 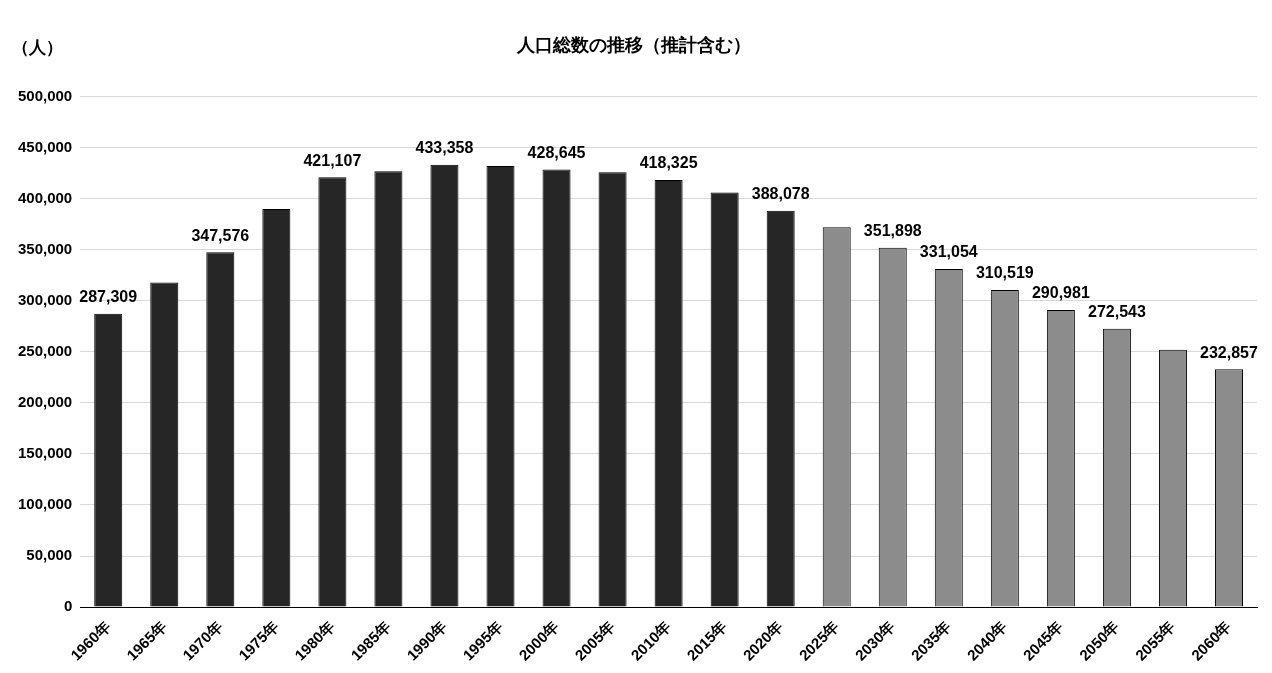 I want to click on y-tick-label: 400,000, so click(x=45, y=197).